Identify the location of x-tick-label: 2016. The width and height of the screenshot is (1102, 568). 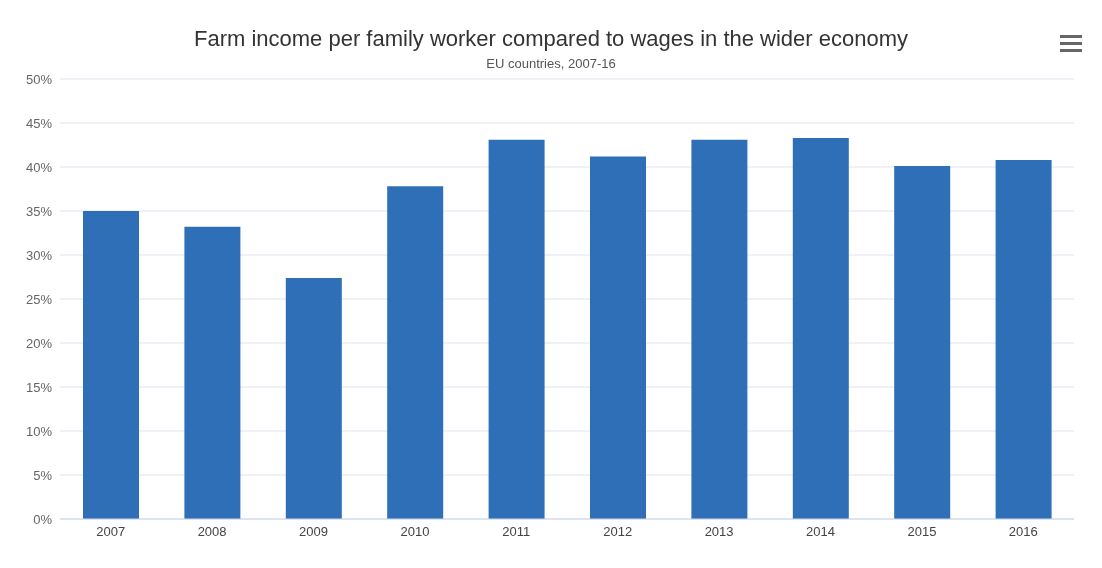
(1023, 532).